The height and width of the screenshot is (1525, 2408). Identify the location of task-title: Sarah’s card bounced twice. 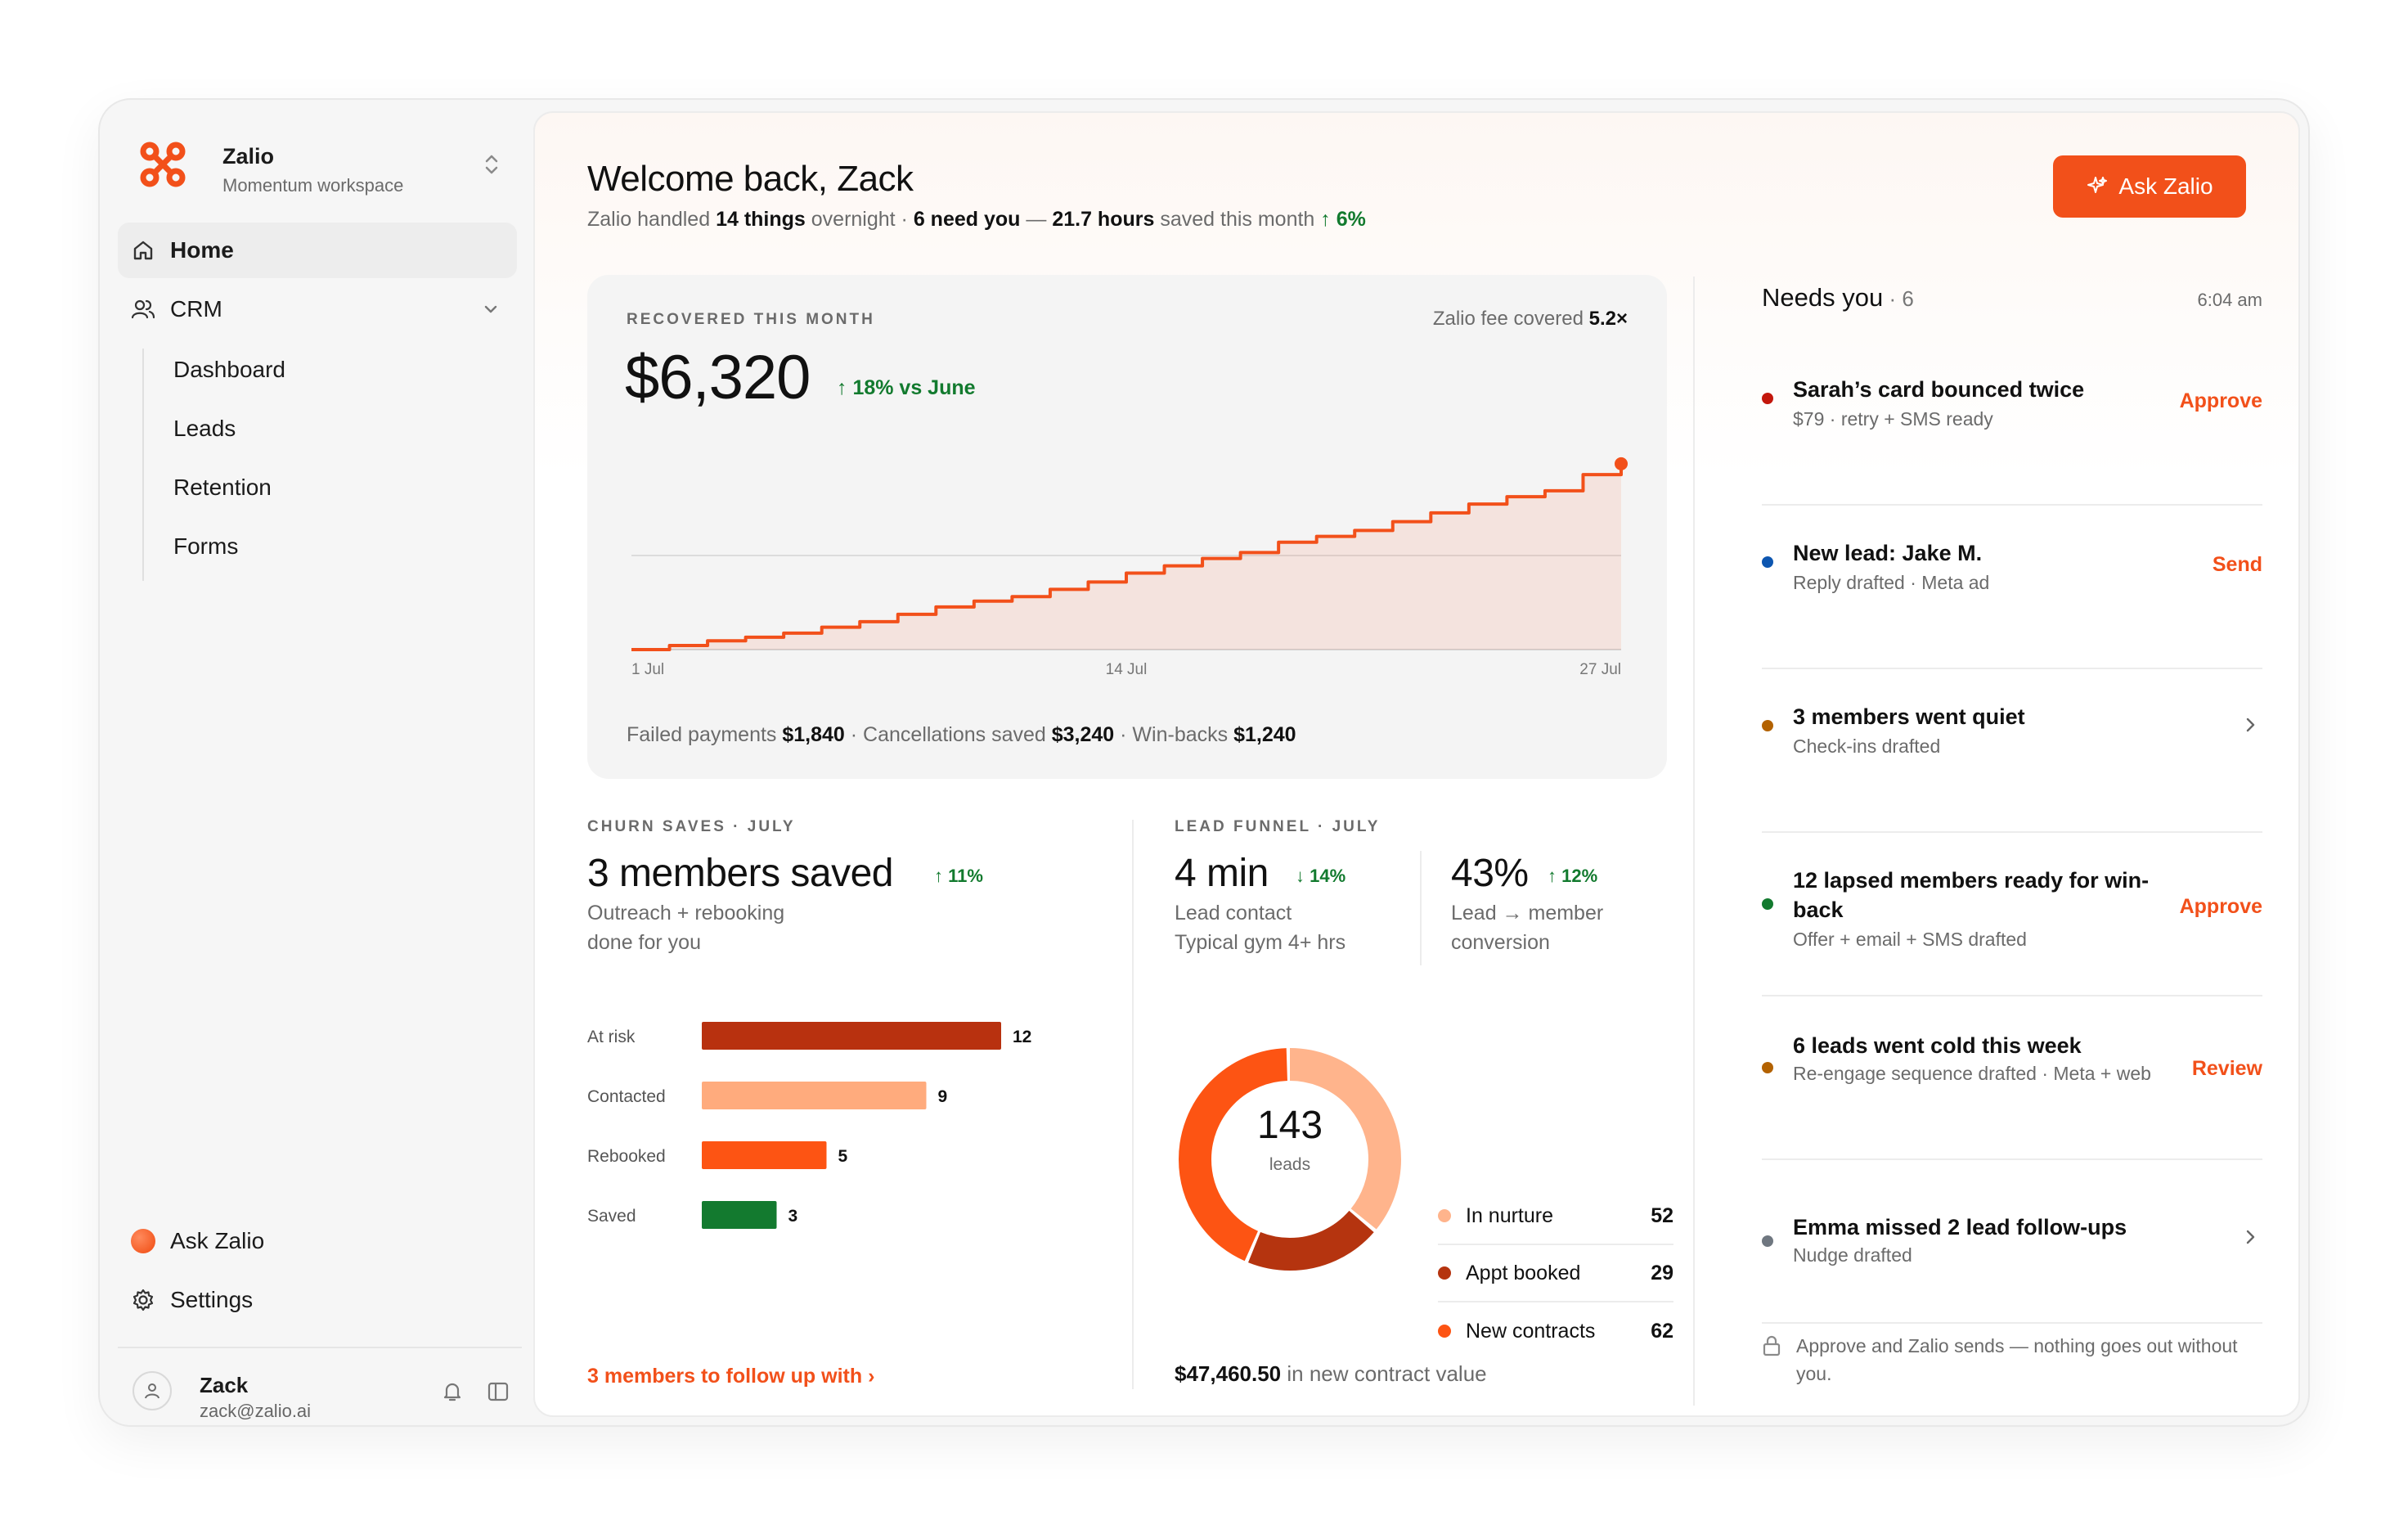
(1939, 389).